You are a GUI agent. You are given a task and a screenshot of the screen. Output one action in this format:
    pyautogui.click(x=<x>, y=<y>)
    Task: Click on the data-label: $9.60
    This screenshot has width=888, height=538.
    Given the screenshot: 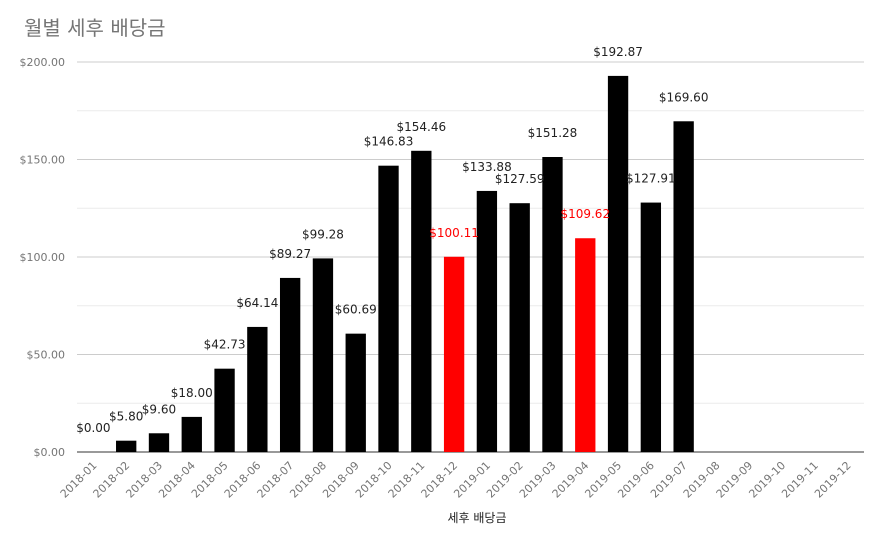 What is the action you would take?
    pyautogui.click(x=159, y=409)
    